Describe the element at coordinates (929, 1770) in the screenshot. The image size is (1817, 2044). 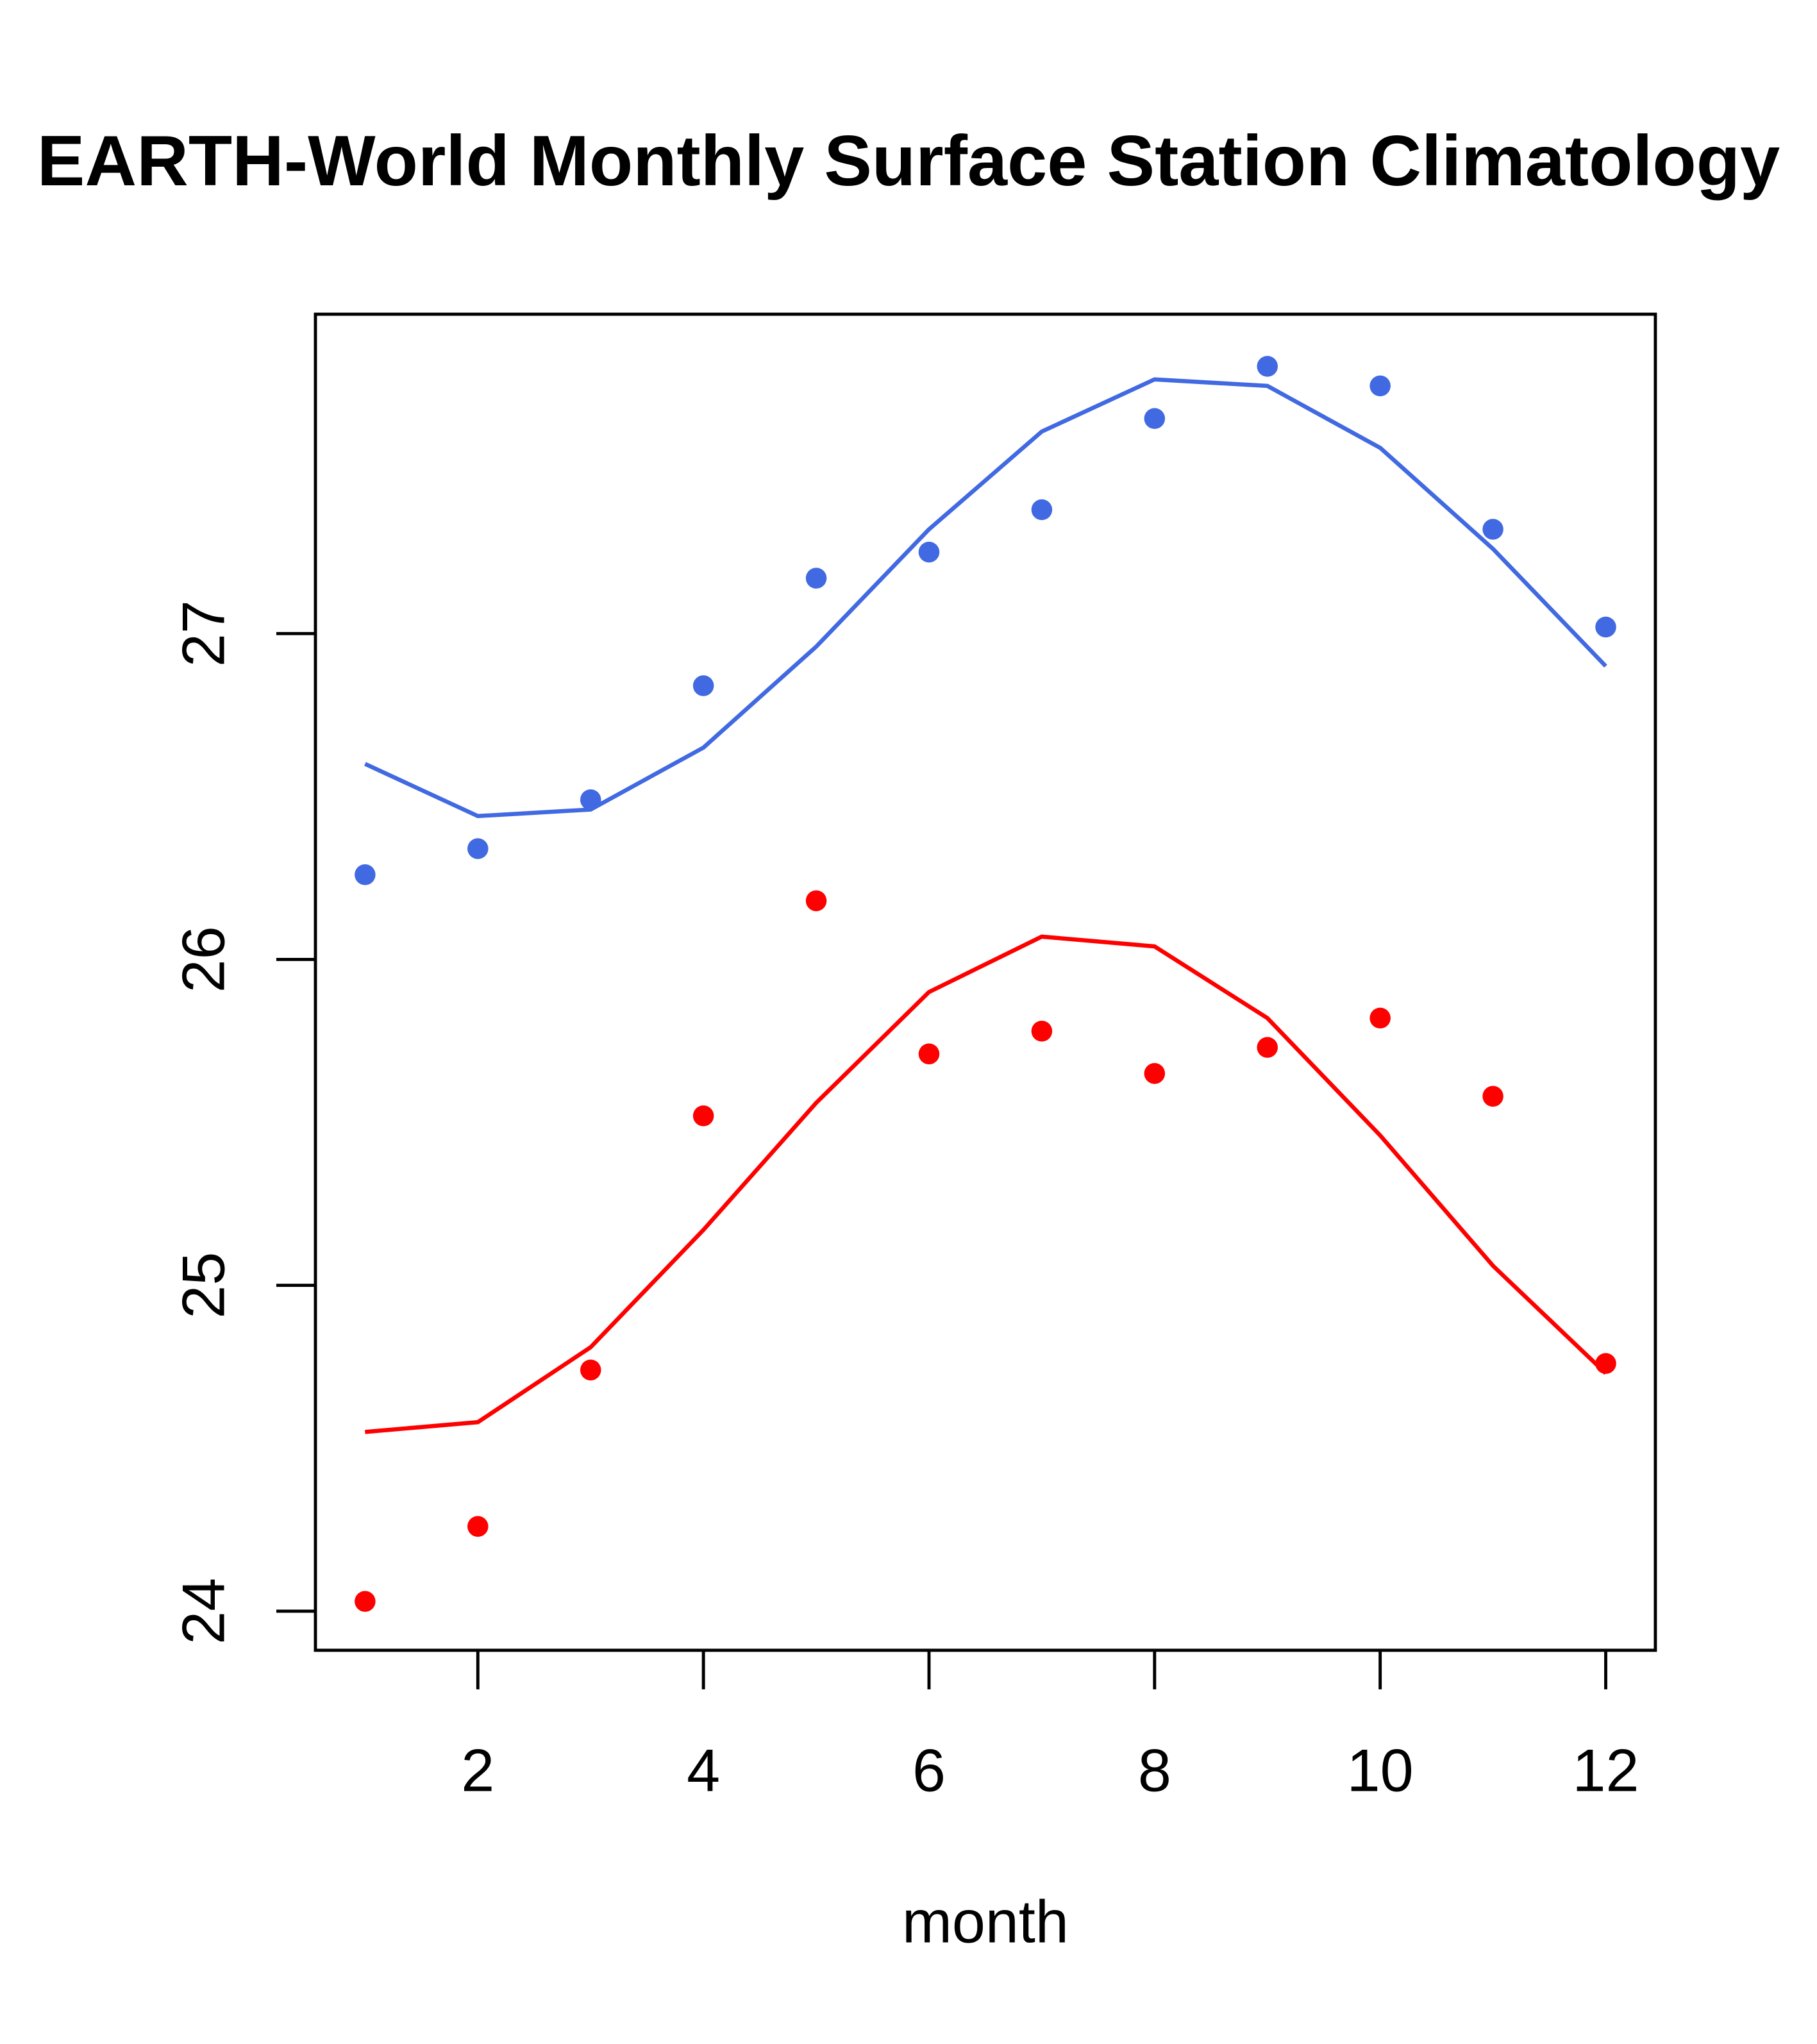
I see `x-tick-label: 6` at that location.